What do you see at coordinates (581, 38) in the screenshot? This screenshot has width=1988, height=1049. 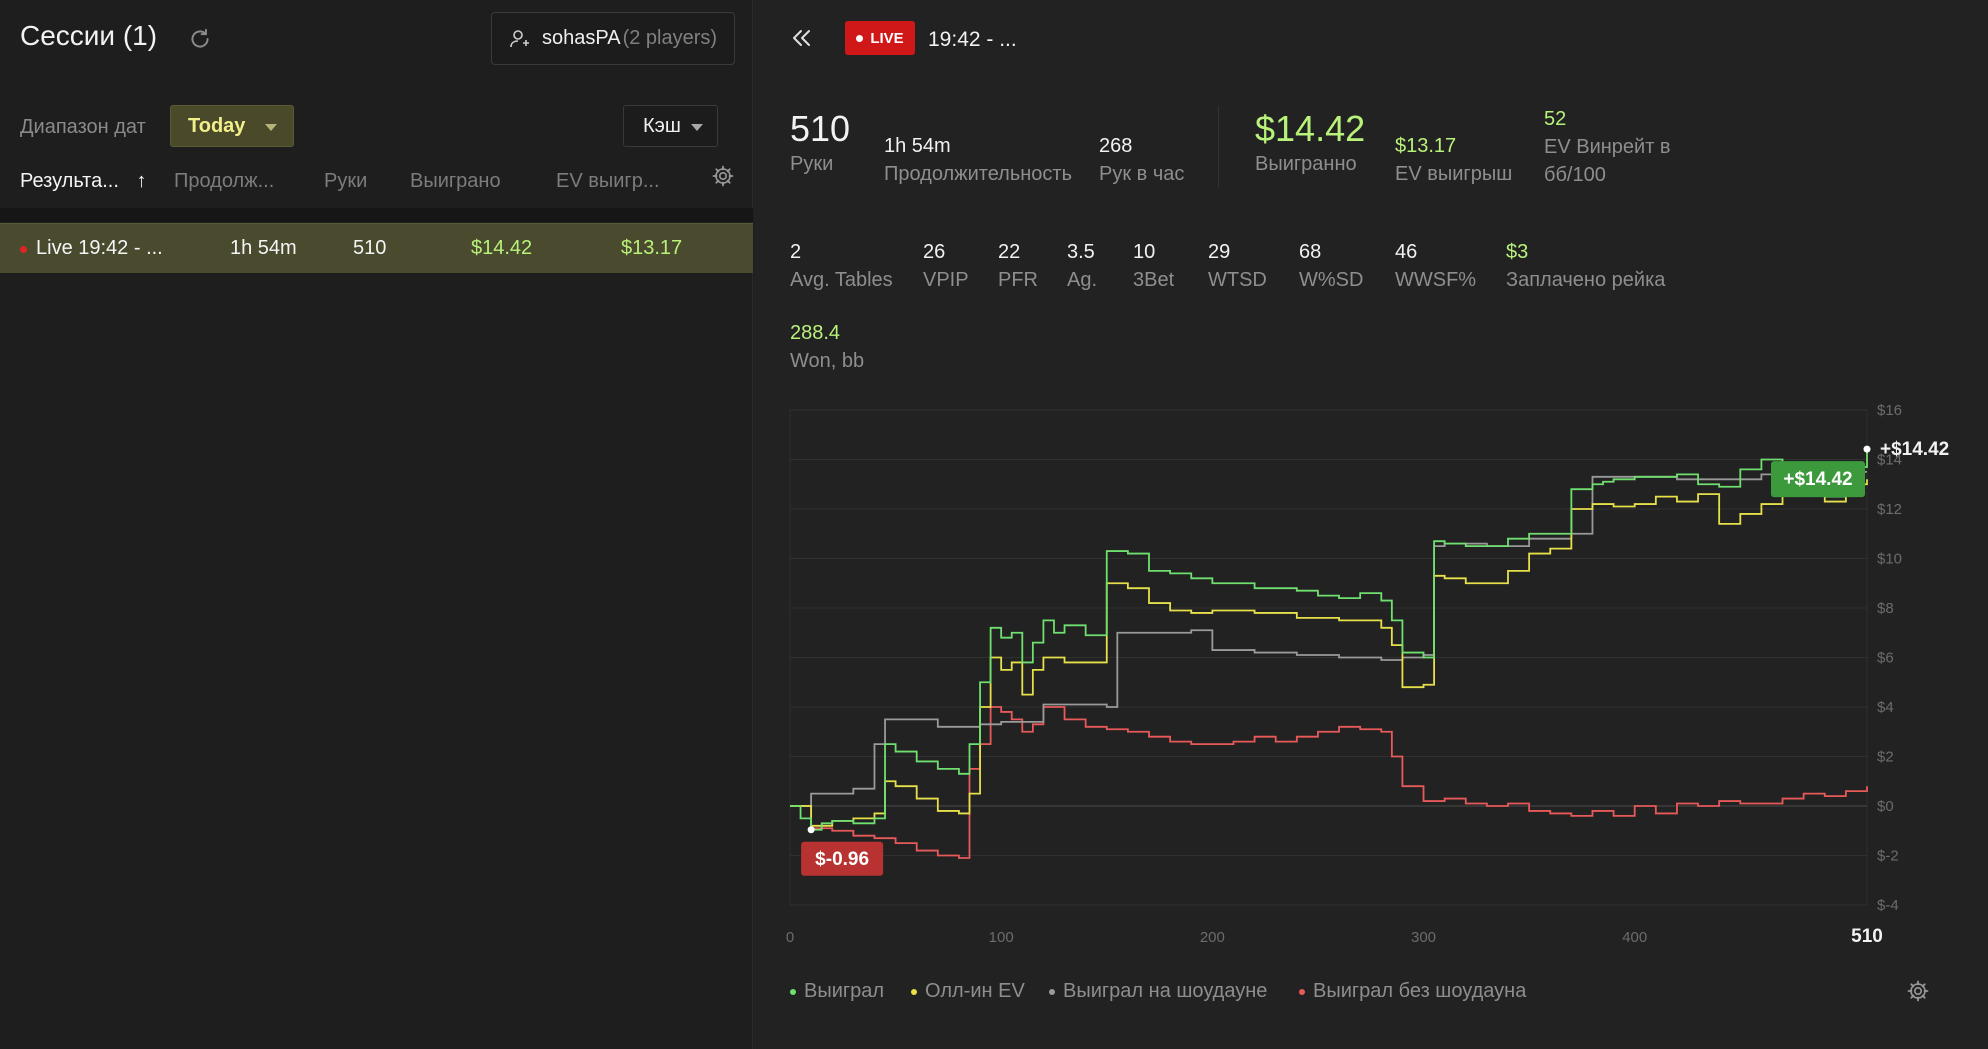 I see `player-name: sohasPA` at bounding box center [581, 38].